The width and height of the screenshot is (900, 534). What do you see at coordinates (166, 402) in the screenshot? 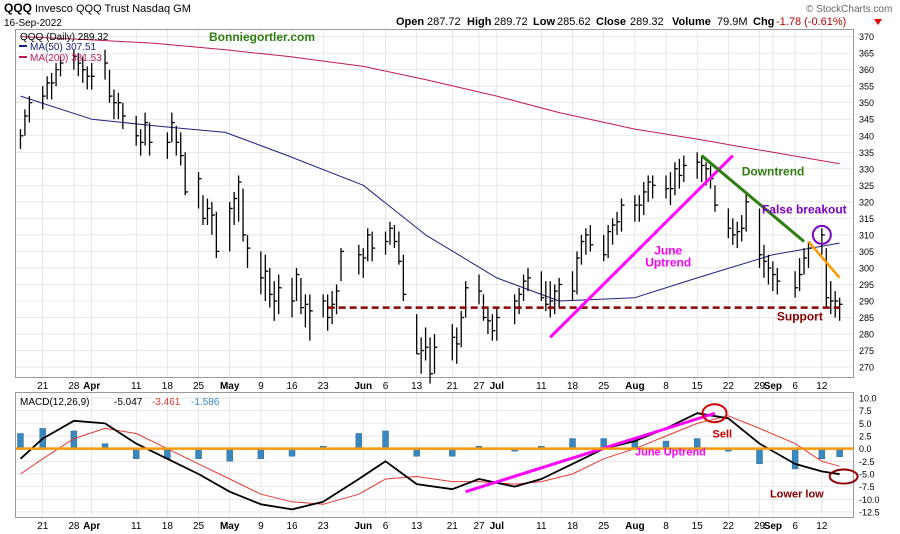
I see `signal-value: -3.461` at bounding box center [166, 402].